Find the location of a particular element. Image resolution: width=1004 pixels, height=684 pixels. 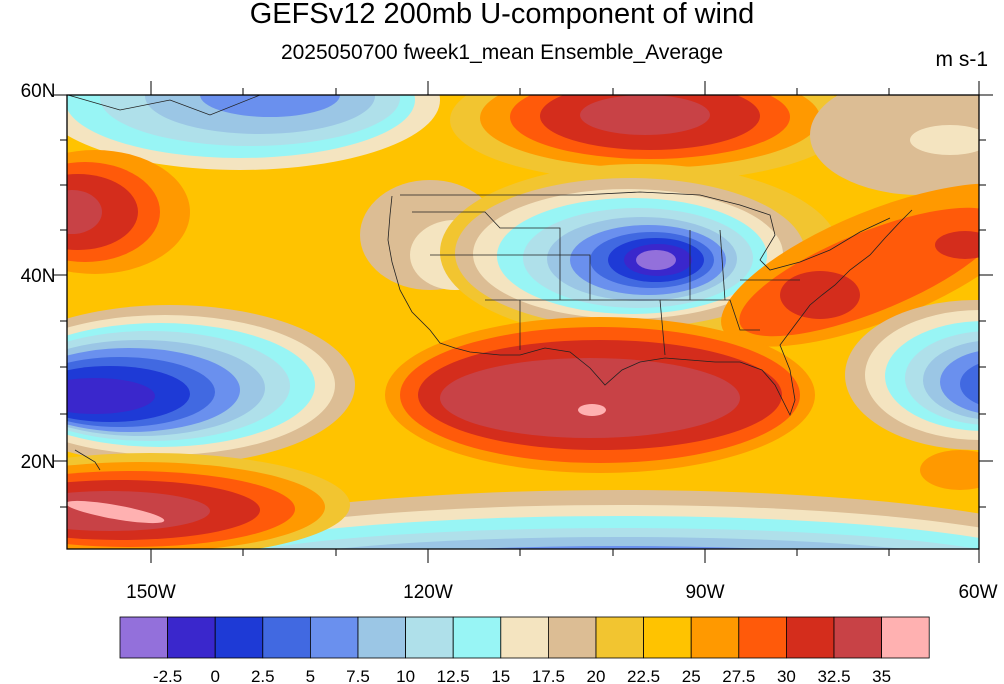

colorbar-label: 25 is located at coordinates (691, 675).